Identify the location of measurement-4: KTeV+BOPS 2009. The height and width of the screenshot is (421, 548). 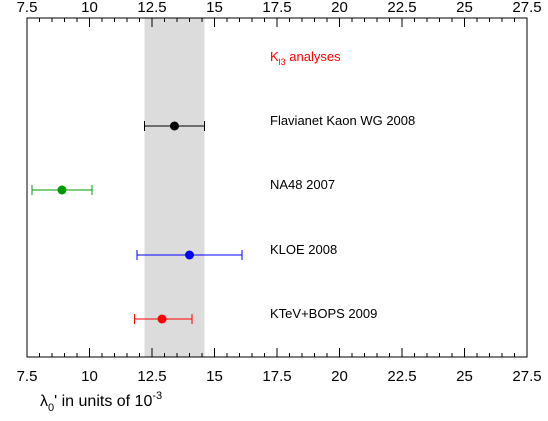
(255, 315).